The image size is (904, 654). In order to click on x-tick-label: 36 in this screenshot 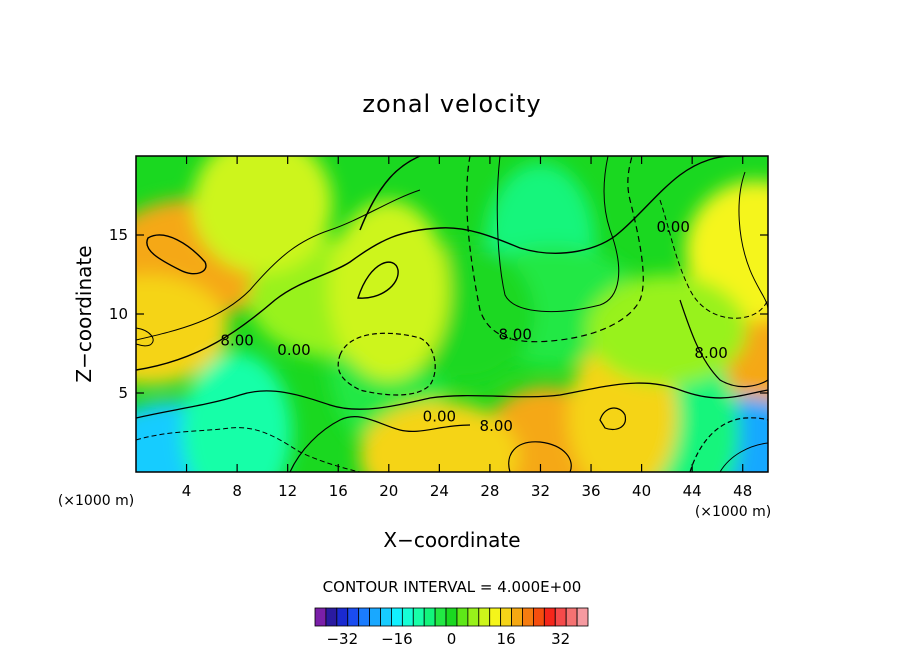, I will do `click(590, 491)`.